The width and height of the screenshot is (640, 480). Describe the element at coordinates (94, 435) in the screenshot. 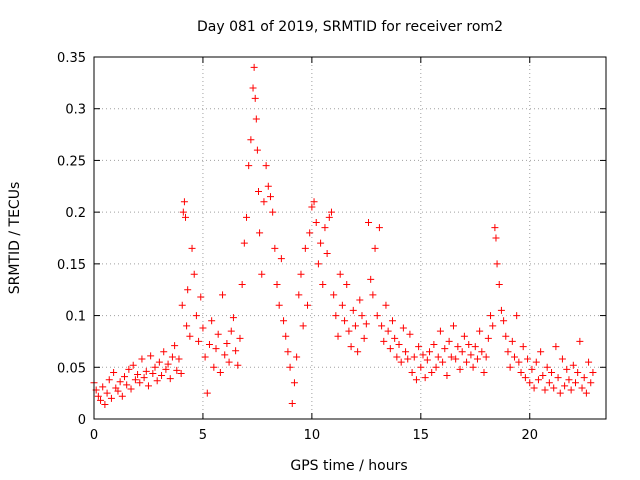

I see `x-tick-label: 0` at that location.